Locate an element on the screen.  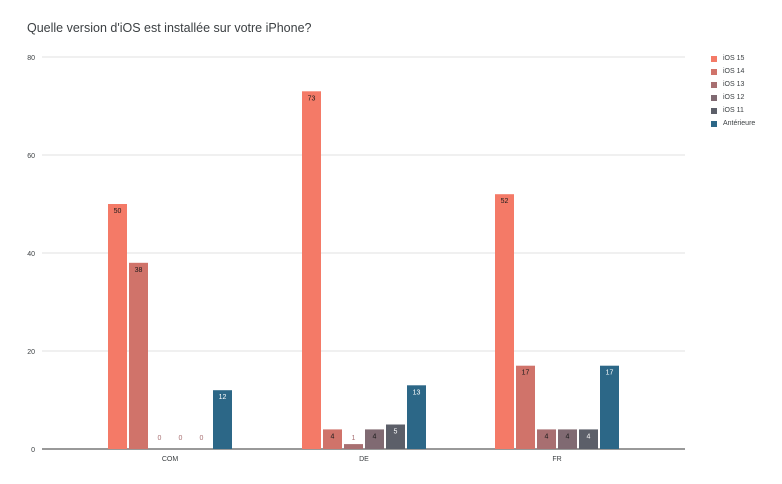
legend-label: iOS 14 is located at coordinates (734, 71).